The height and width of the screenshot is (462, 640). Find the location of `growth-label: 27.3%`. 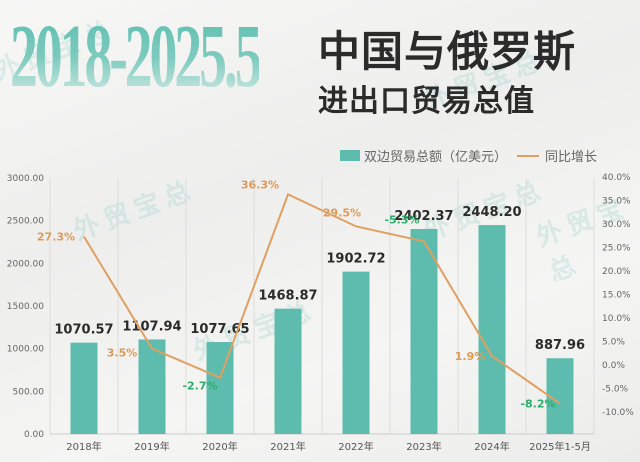

growth-label: 27.3% is located at coordinates (56, 237).